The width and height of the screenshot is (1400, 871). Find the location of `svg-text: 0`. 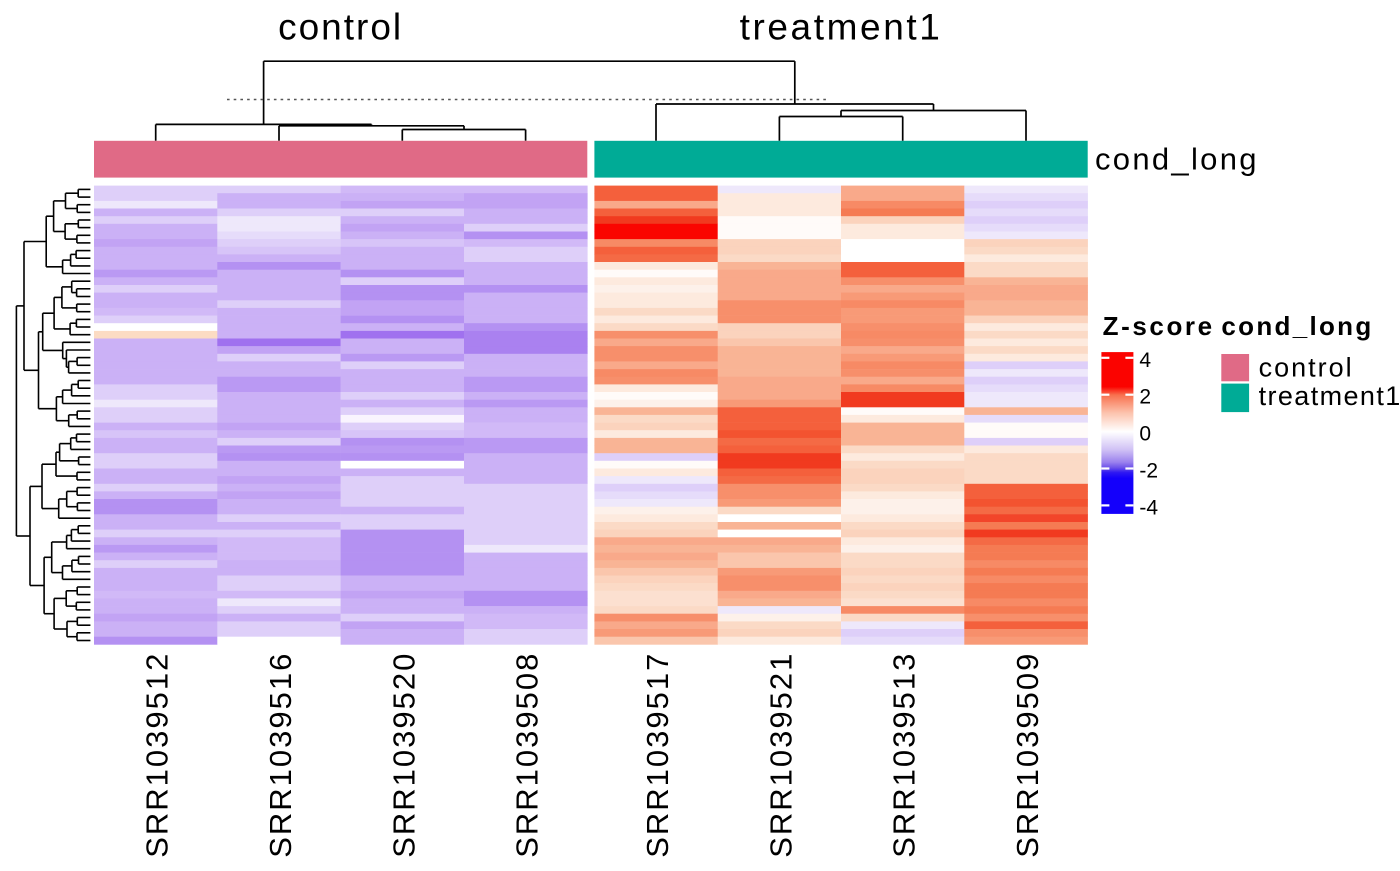

svg-text: 0 is located at coordinates (1145, 434).